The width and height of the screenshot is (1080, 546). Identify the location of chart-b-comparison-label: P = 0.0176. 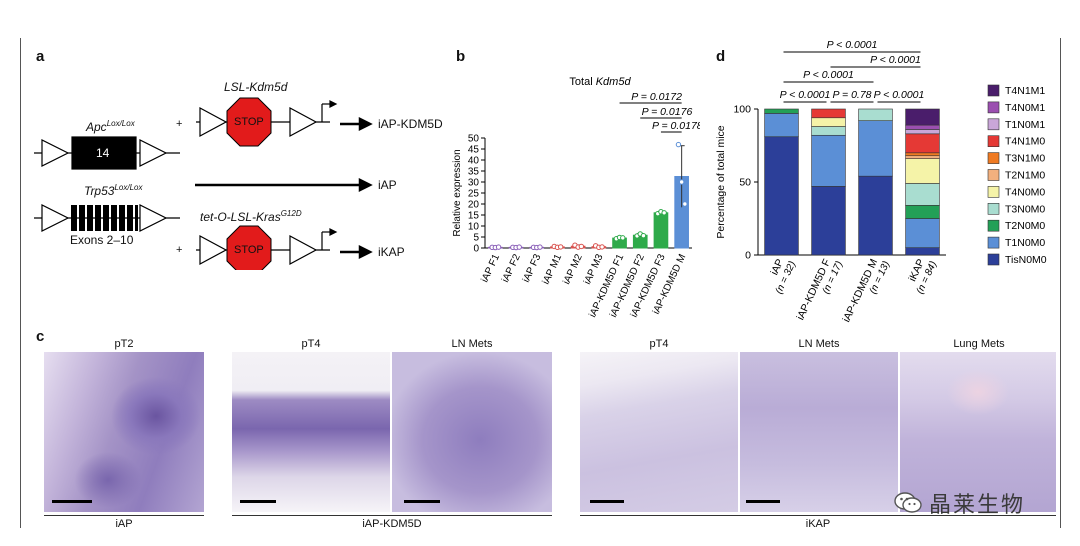
(667, 112).